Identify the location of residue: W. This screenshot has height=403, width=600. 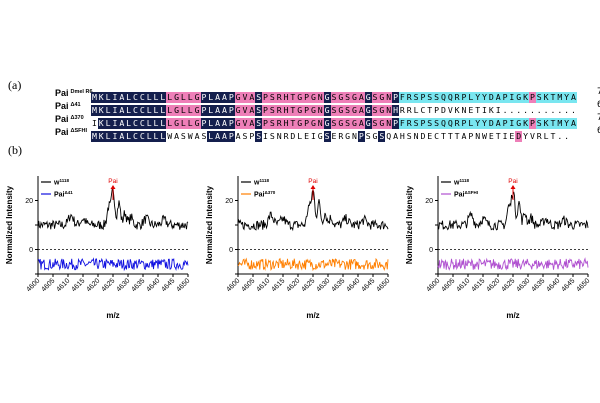
(484, 136).